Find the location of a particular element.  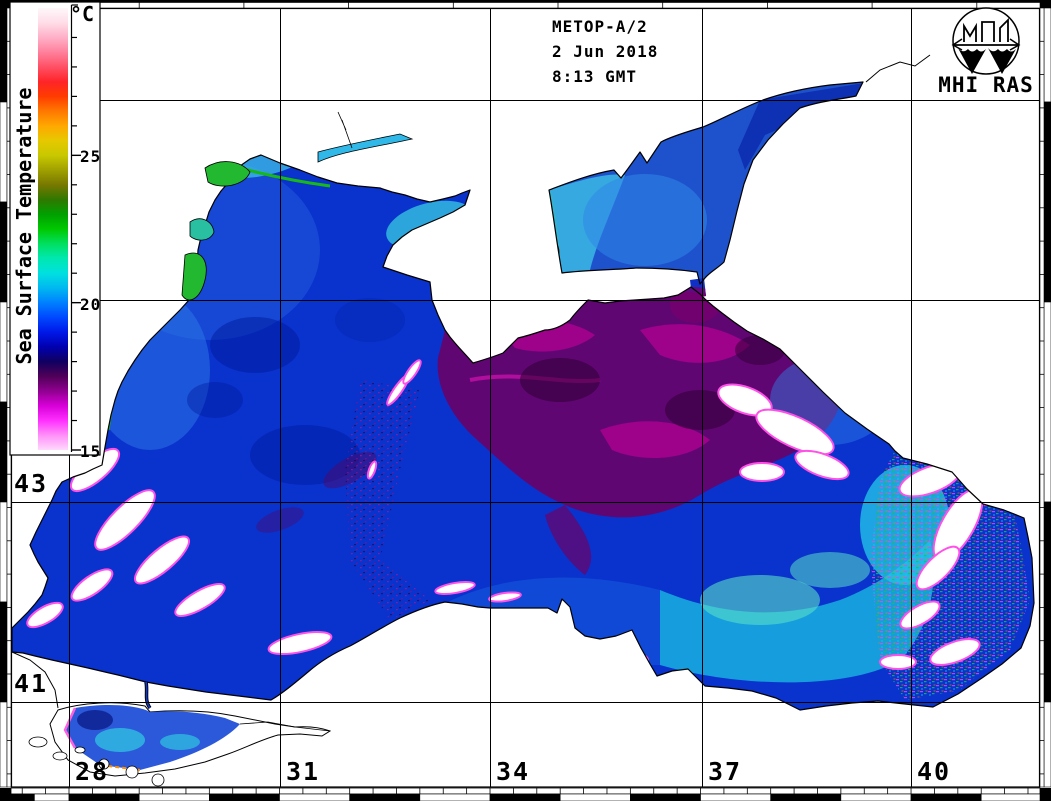

colorbar is located at coordinates (55, 228).